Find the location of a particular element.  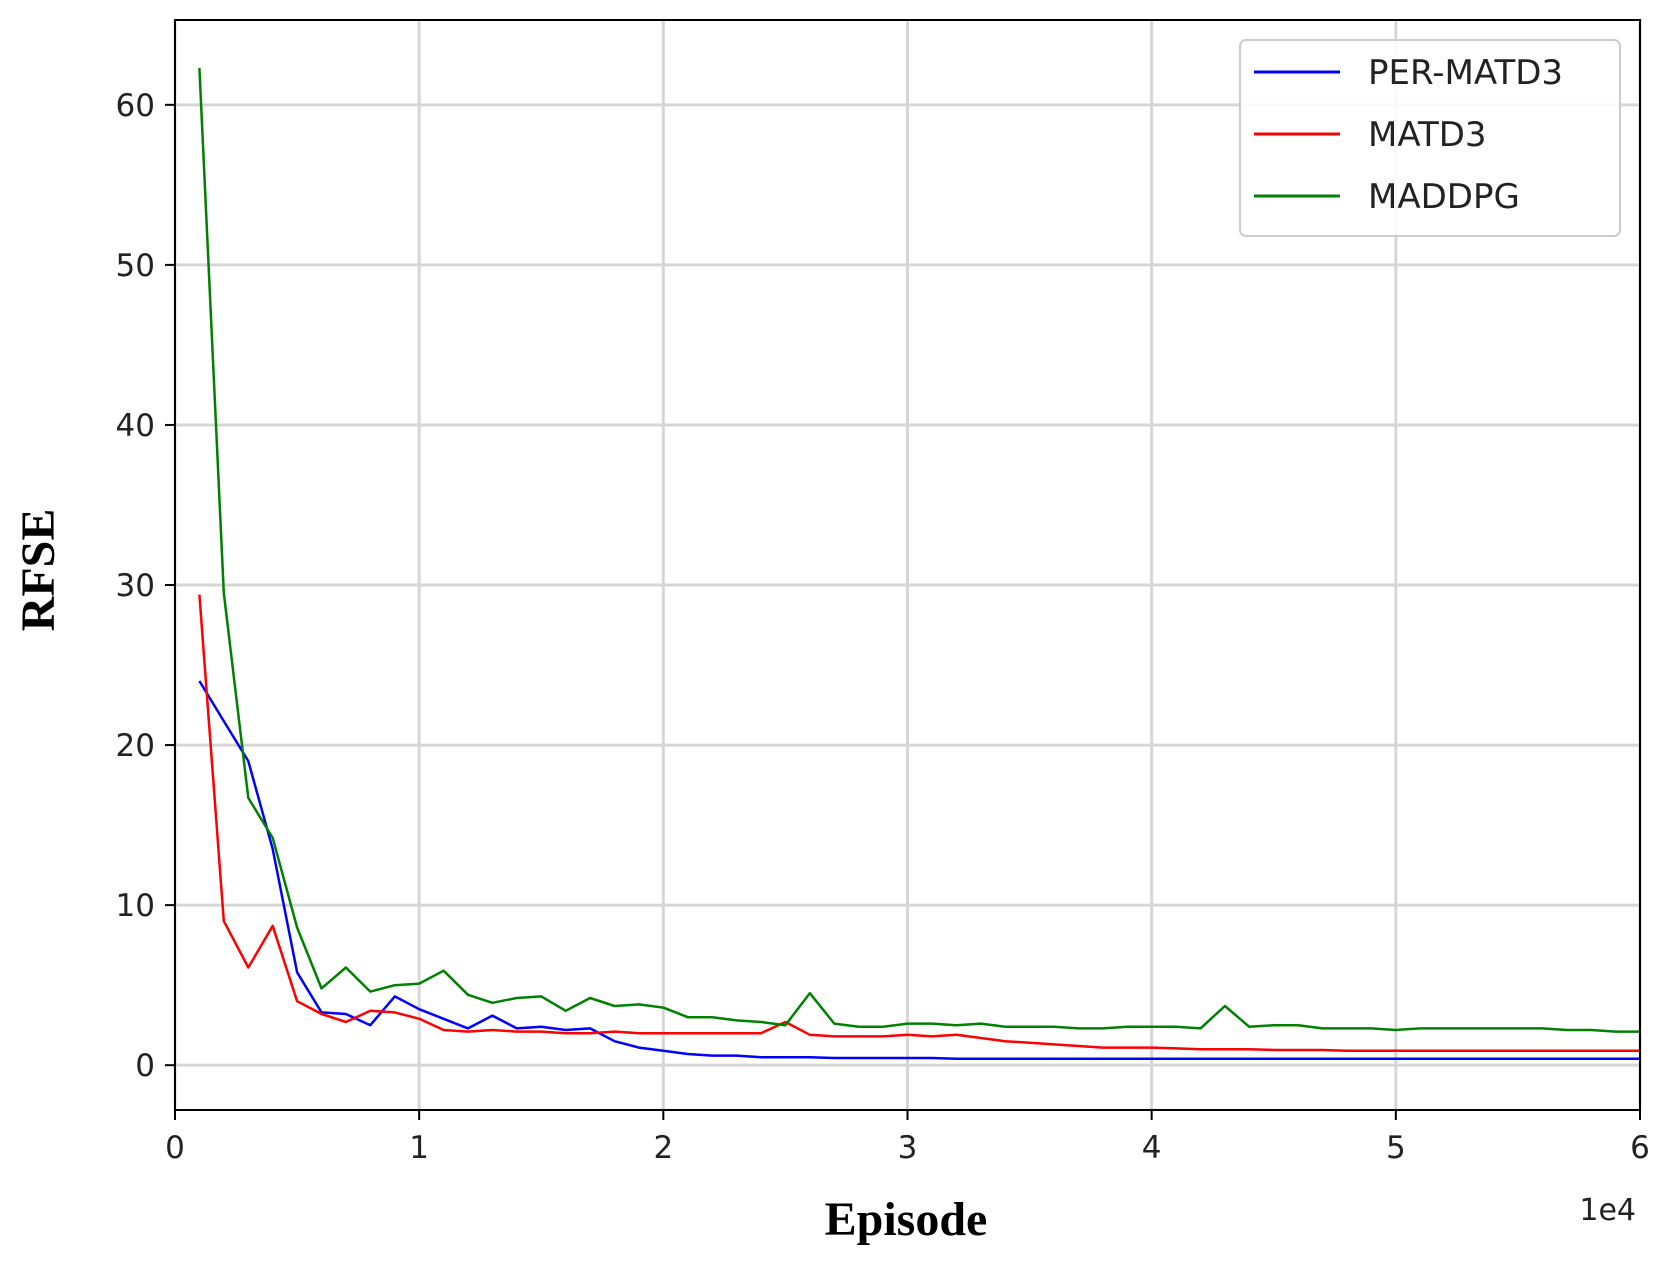

legend: PER-MATD3 MATD3 MADDPG is located at coordinates (1430, 138).